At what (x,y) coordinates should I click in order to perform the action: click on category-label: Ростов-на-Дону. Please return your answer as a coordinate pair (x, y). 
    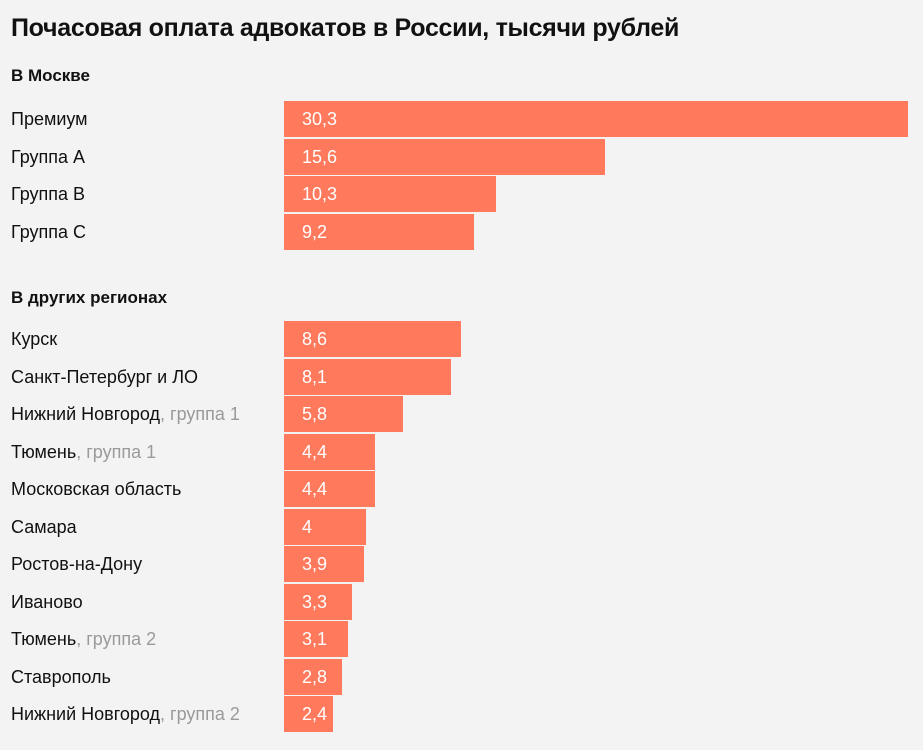
    Looking at the image, I should click on (76, 564).